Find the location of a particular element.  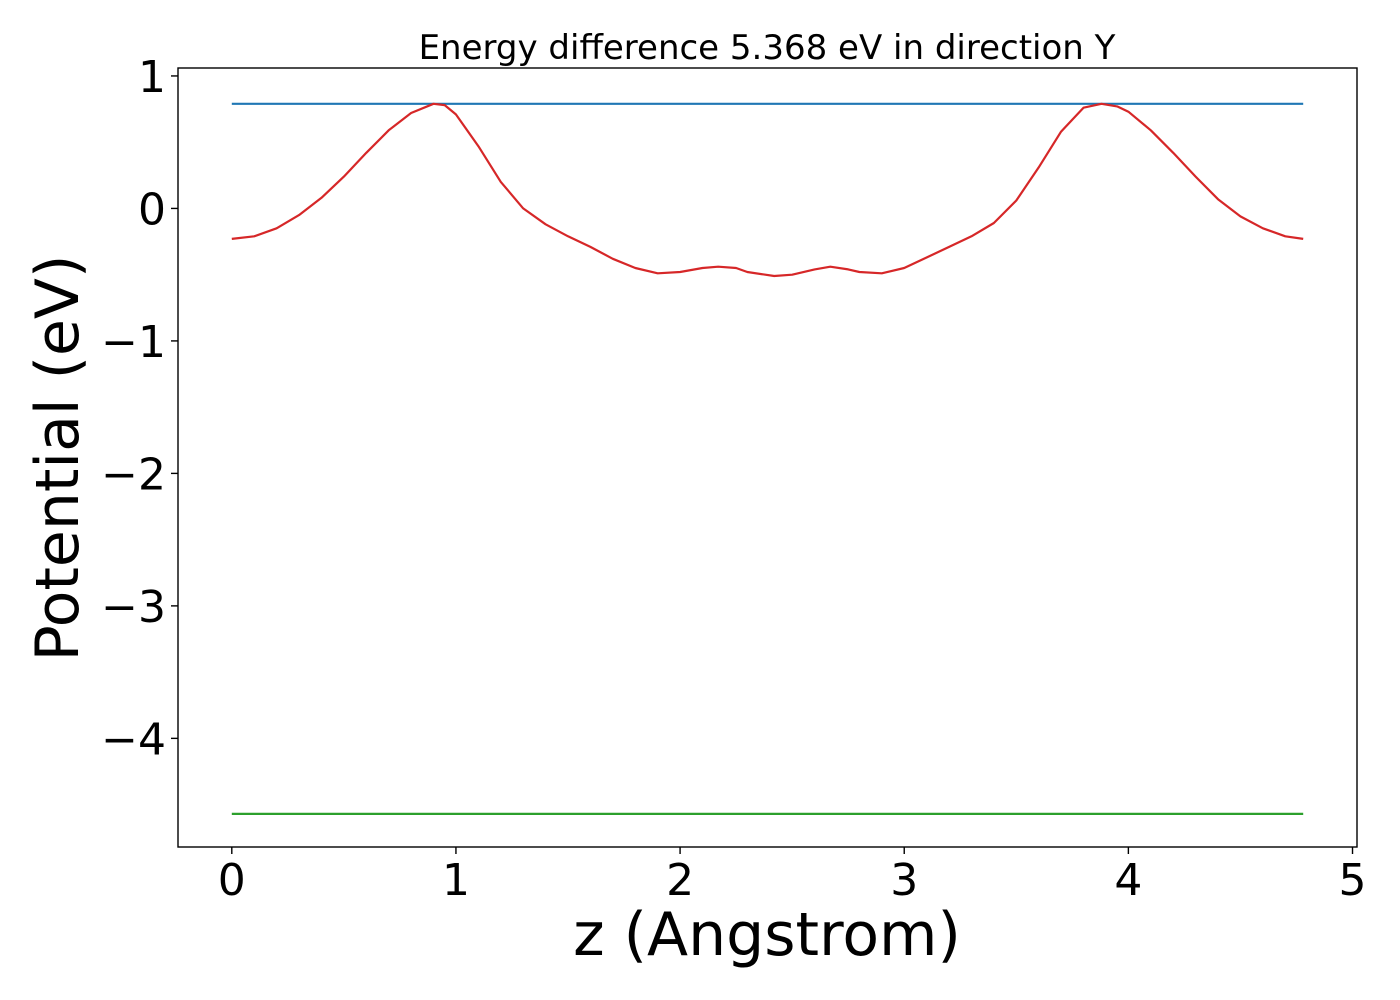

x-tick-label: 2 is located at coordinates (680, 880).